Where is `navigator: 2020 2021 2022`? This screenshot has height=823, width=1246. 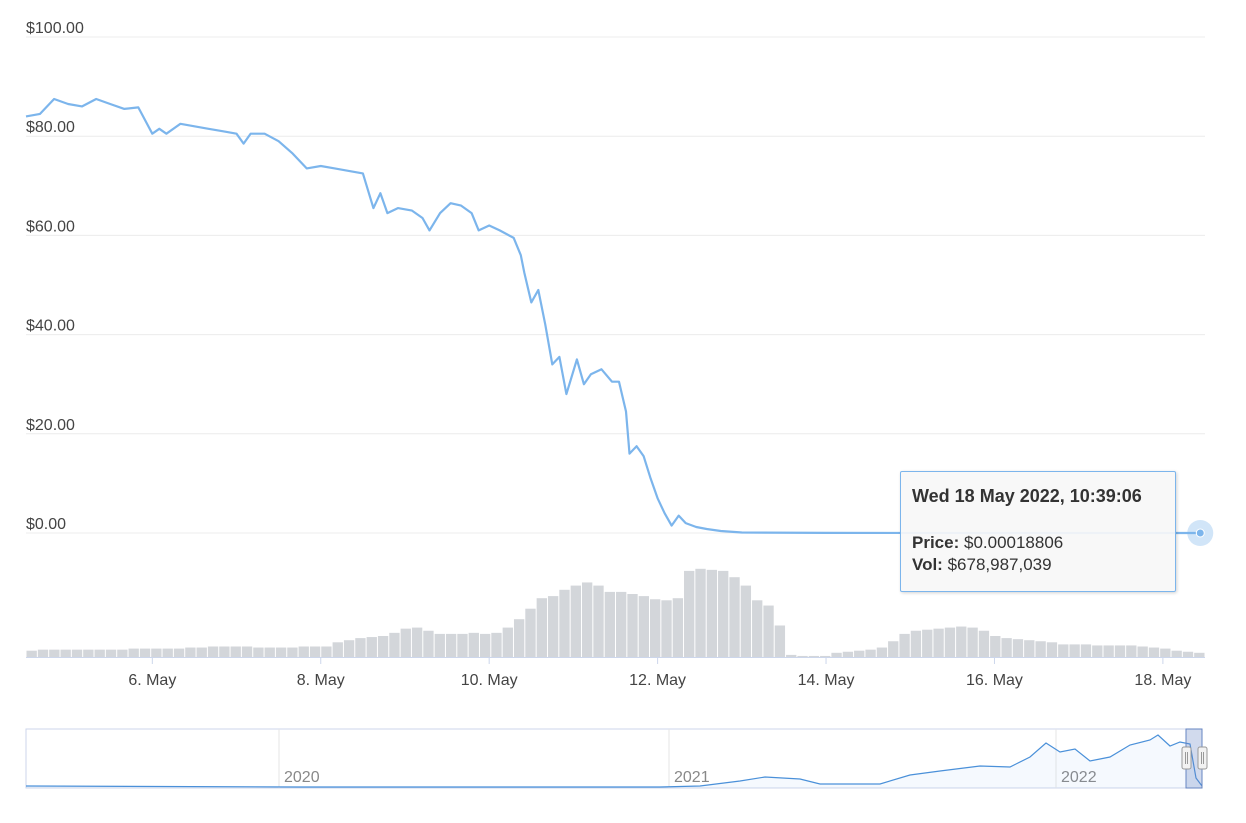
navigator: 2020 2021 2022 is located at coordinates (616, 758).